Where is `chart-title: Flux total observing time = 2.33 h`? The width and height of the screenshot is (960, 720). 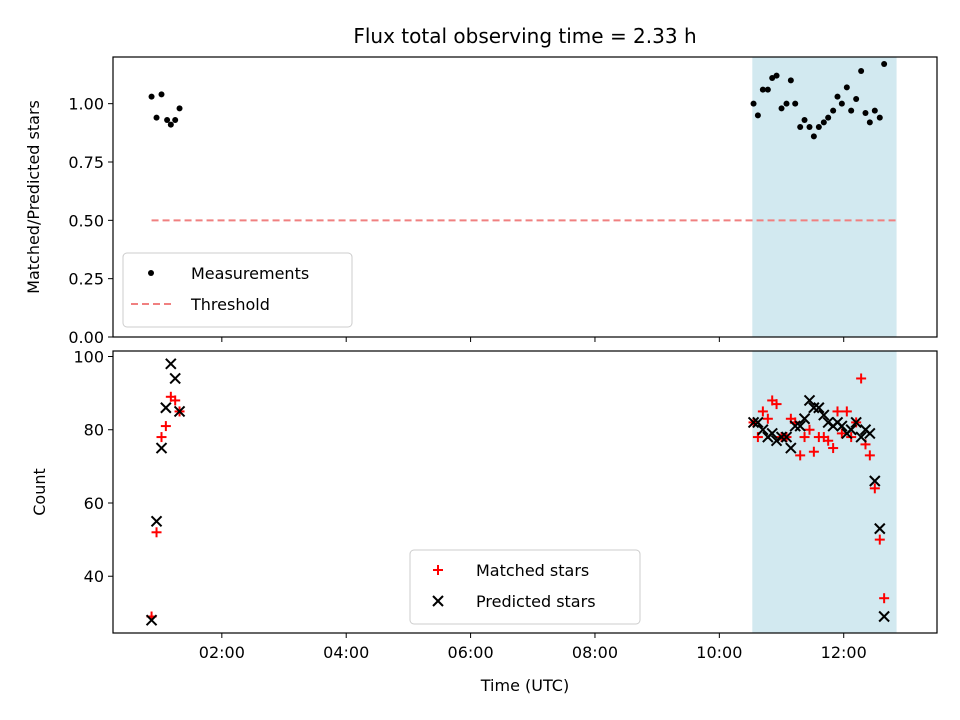 chart-title: Flux total observing time = 2.33 h is located at coordinates (524, 36).